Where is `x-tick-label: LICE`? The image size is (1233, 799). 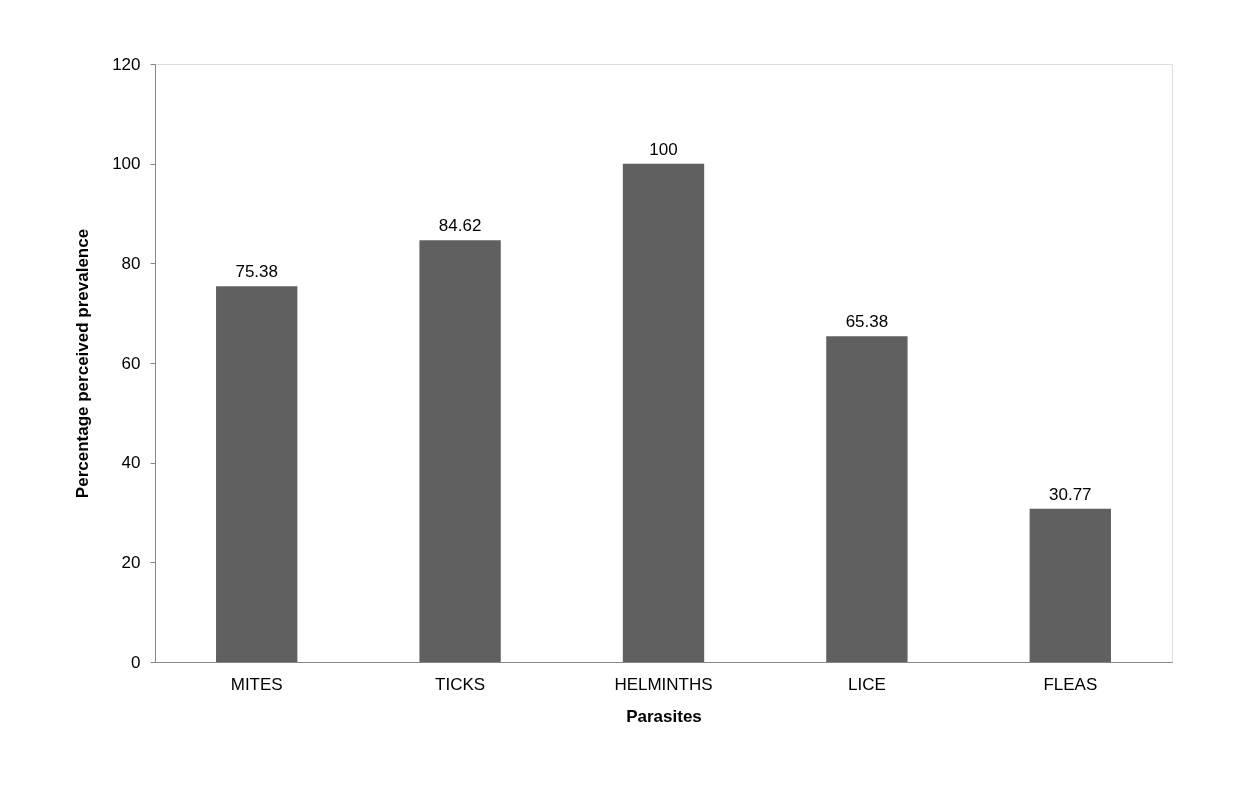
x-tick-label: LICE is located at coordinates (867, 684).